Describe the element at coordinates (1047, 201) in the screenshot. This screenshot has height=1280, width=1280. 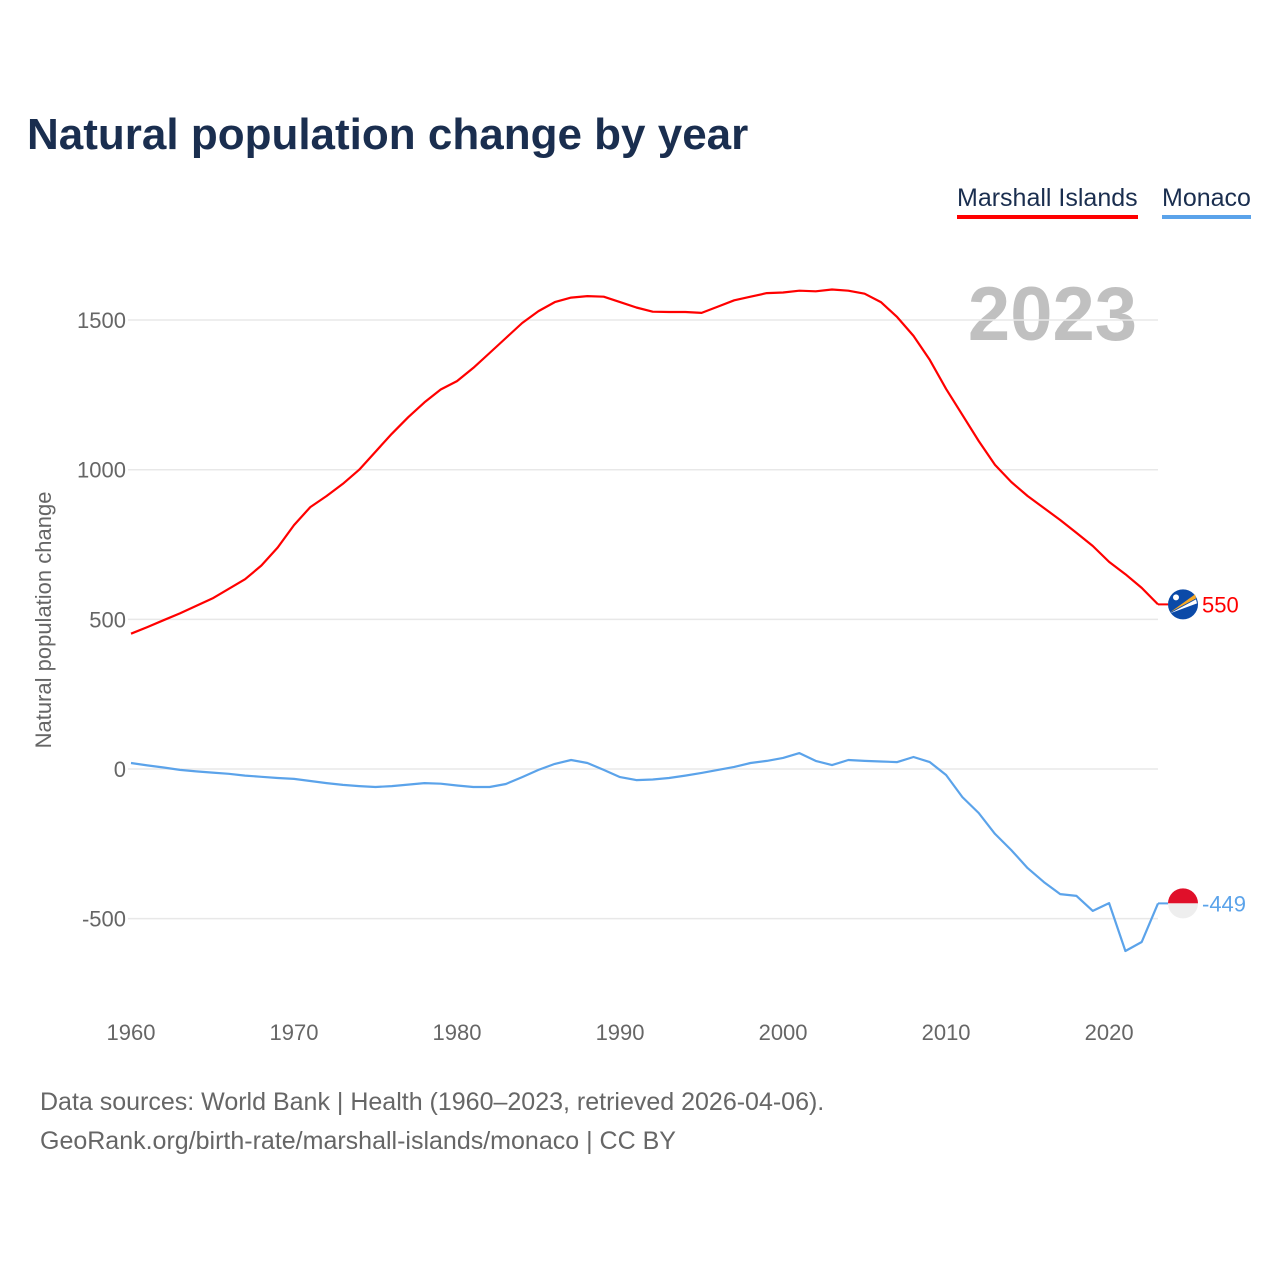
I see `legend-marshall-islands: Marshall Islands` at that location.